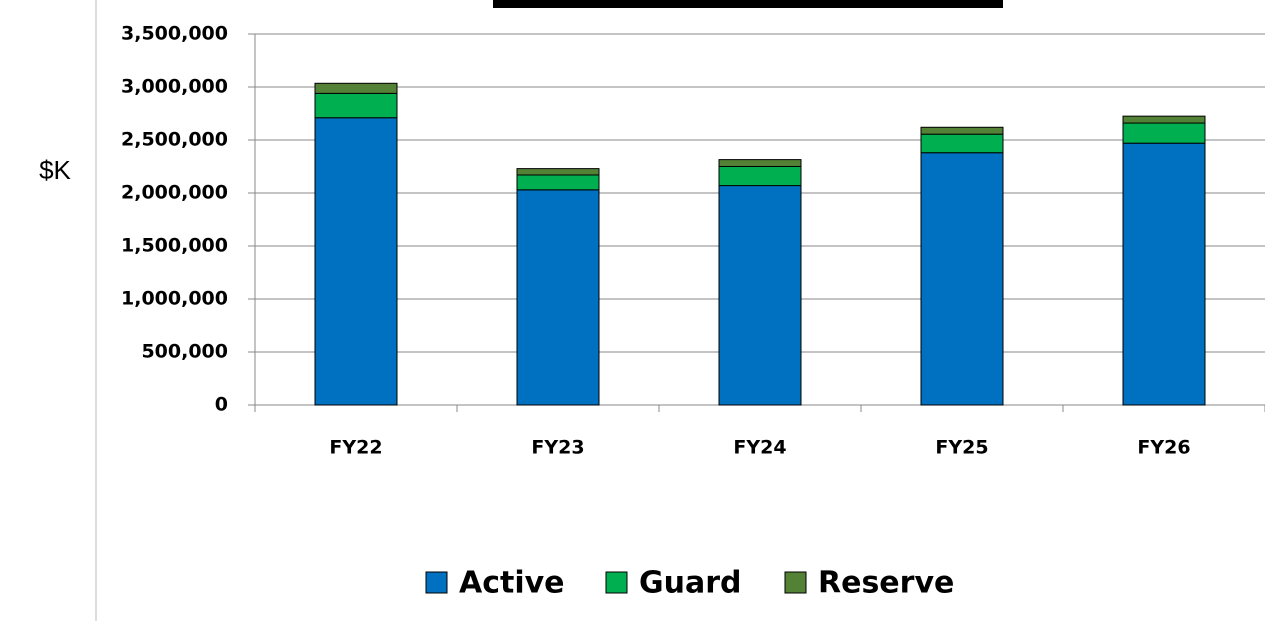 This screenshot has height=621, width=1265. Describe the element at coordinates (174, 140) in the screenshot. I see `y-tick-label: 2,500,000` at that location.